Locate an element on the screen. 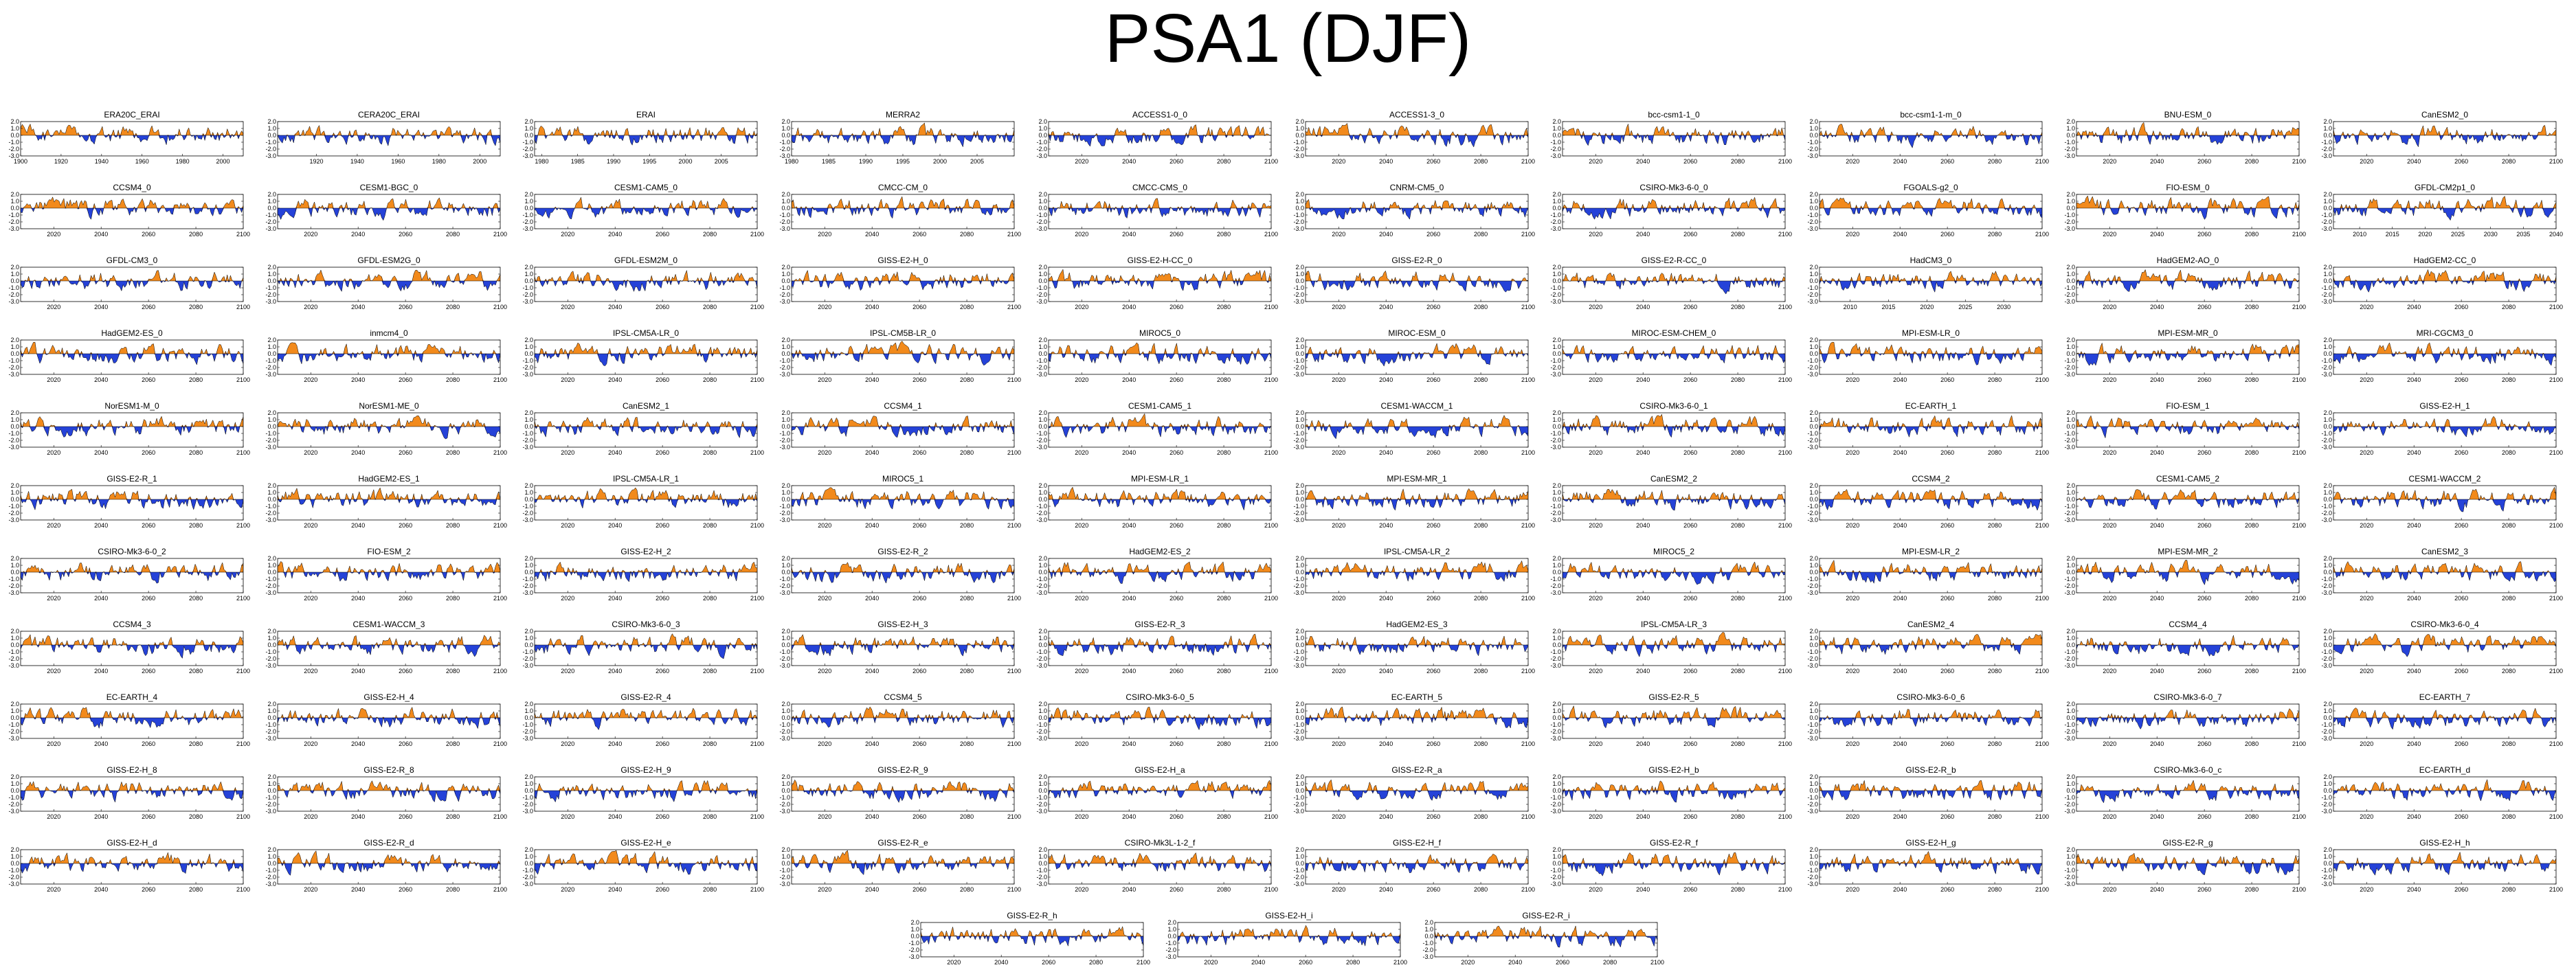 The width and height of the screenshot is (2576, 974). panel-title: MIROC-ESM_0 is located at coordinates (1417, 333).